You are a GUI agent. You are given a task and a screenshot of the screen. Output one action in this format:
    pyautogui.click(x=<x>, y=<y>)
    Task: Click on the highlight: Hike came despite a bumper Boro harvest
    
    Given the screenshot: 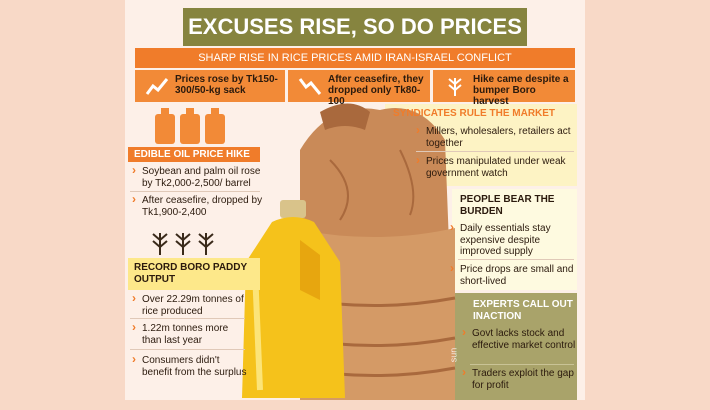 What is the action you would take?
    pyautogui.click(x=504, y=88)
    